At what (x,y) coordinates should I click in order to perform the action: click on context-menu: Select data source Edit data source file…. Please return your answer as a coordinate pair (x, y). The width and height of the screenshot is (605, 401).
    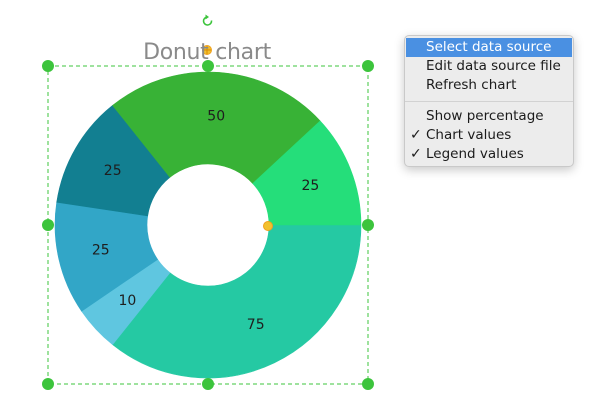
    Looking at the image, I should click on (489, 101).